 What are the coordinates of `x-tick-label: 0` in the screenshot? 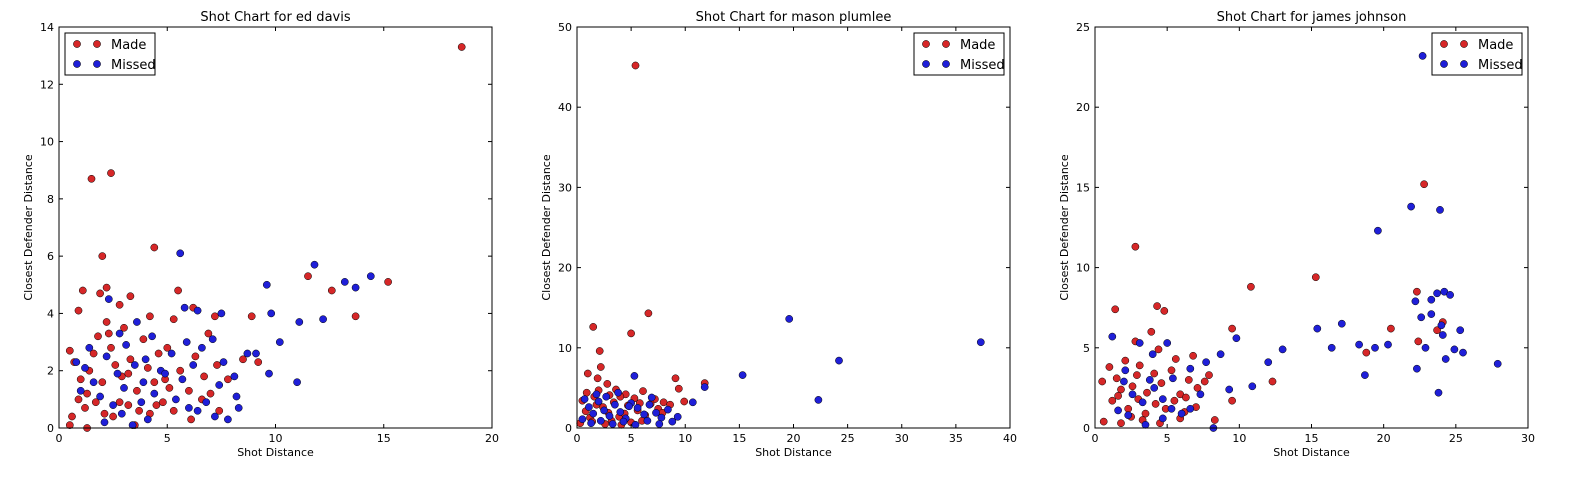 It's located at (59, 438).